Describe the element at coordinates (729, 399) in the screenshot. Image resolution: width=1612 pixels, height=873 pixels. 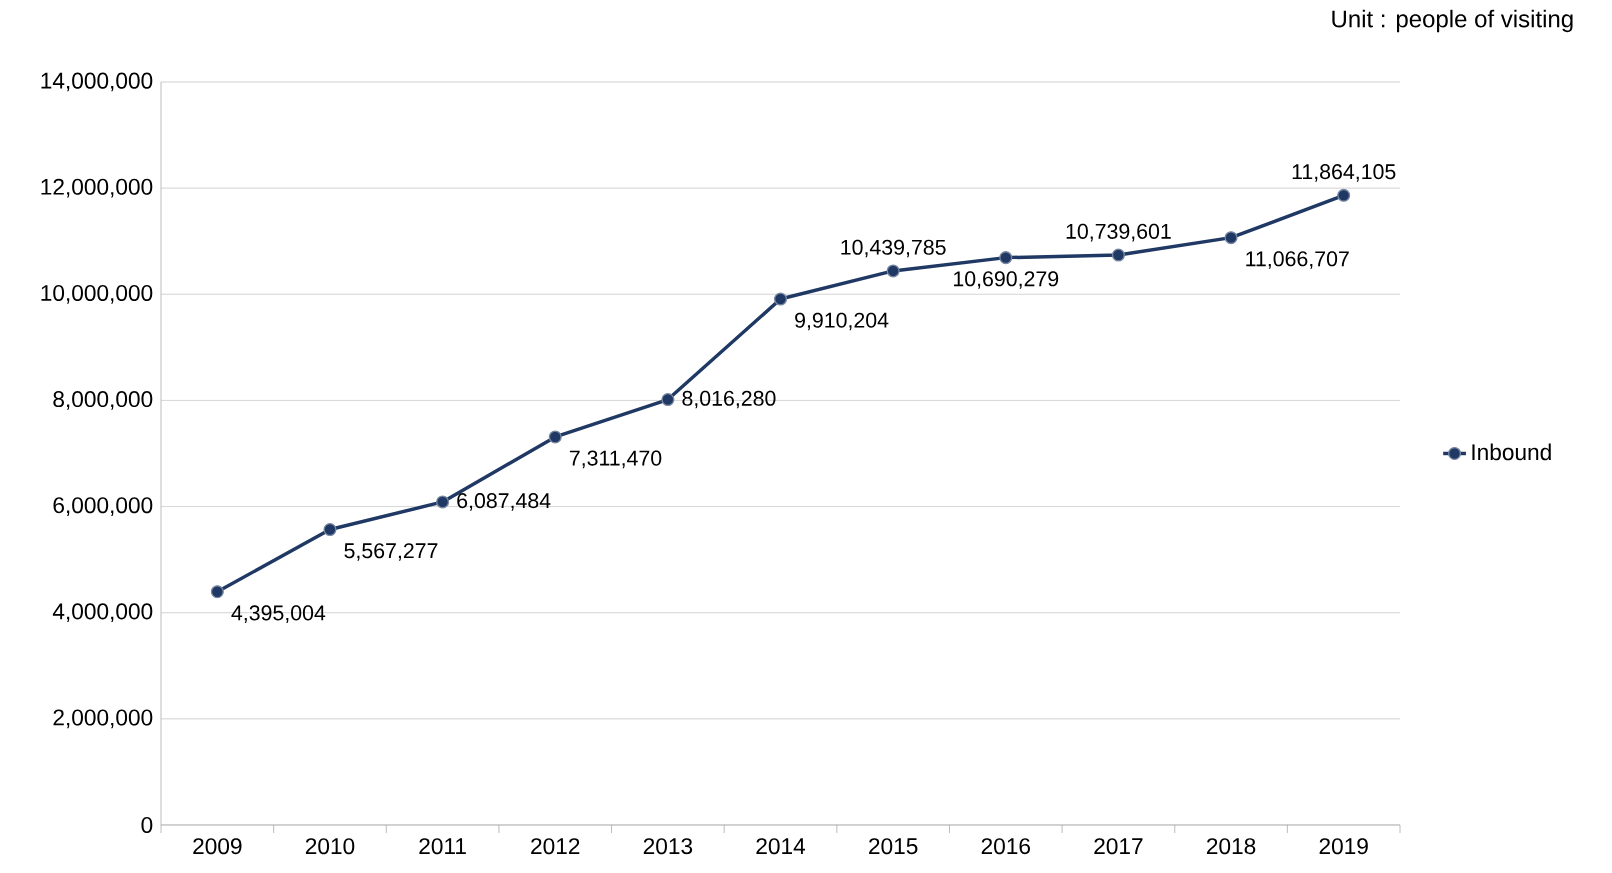
I see `data-label: 8,016,280` at that location.